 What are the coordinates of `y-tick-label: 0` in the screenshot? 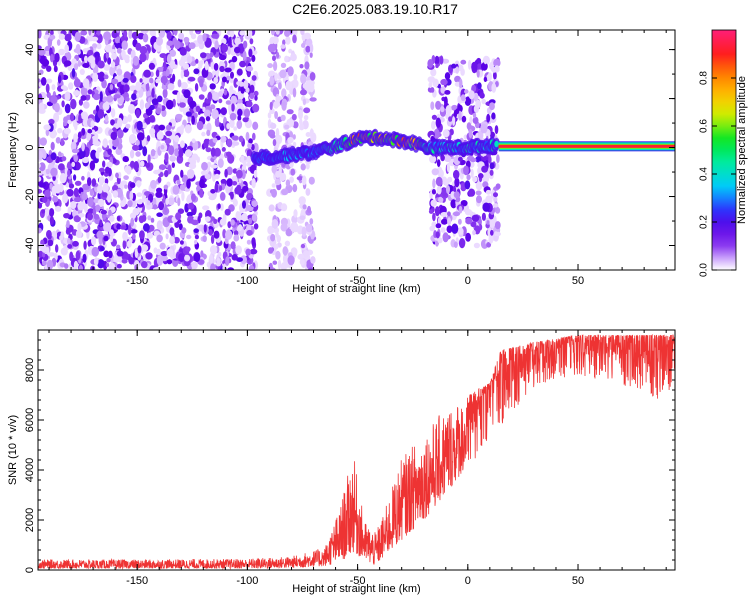 It's located at (30, 570).